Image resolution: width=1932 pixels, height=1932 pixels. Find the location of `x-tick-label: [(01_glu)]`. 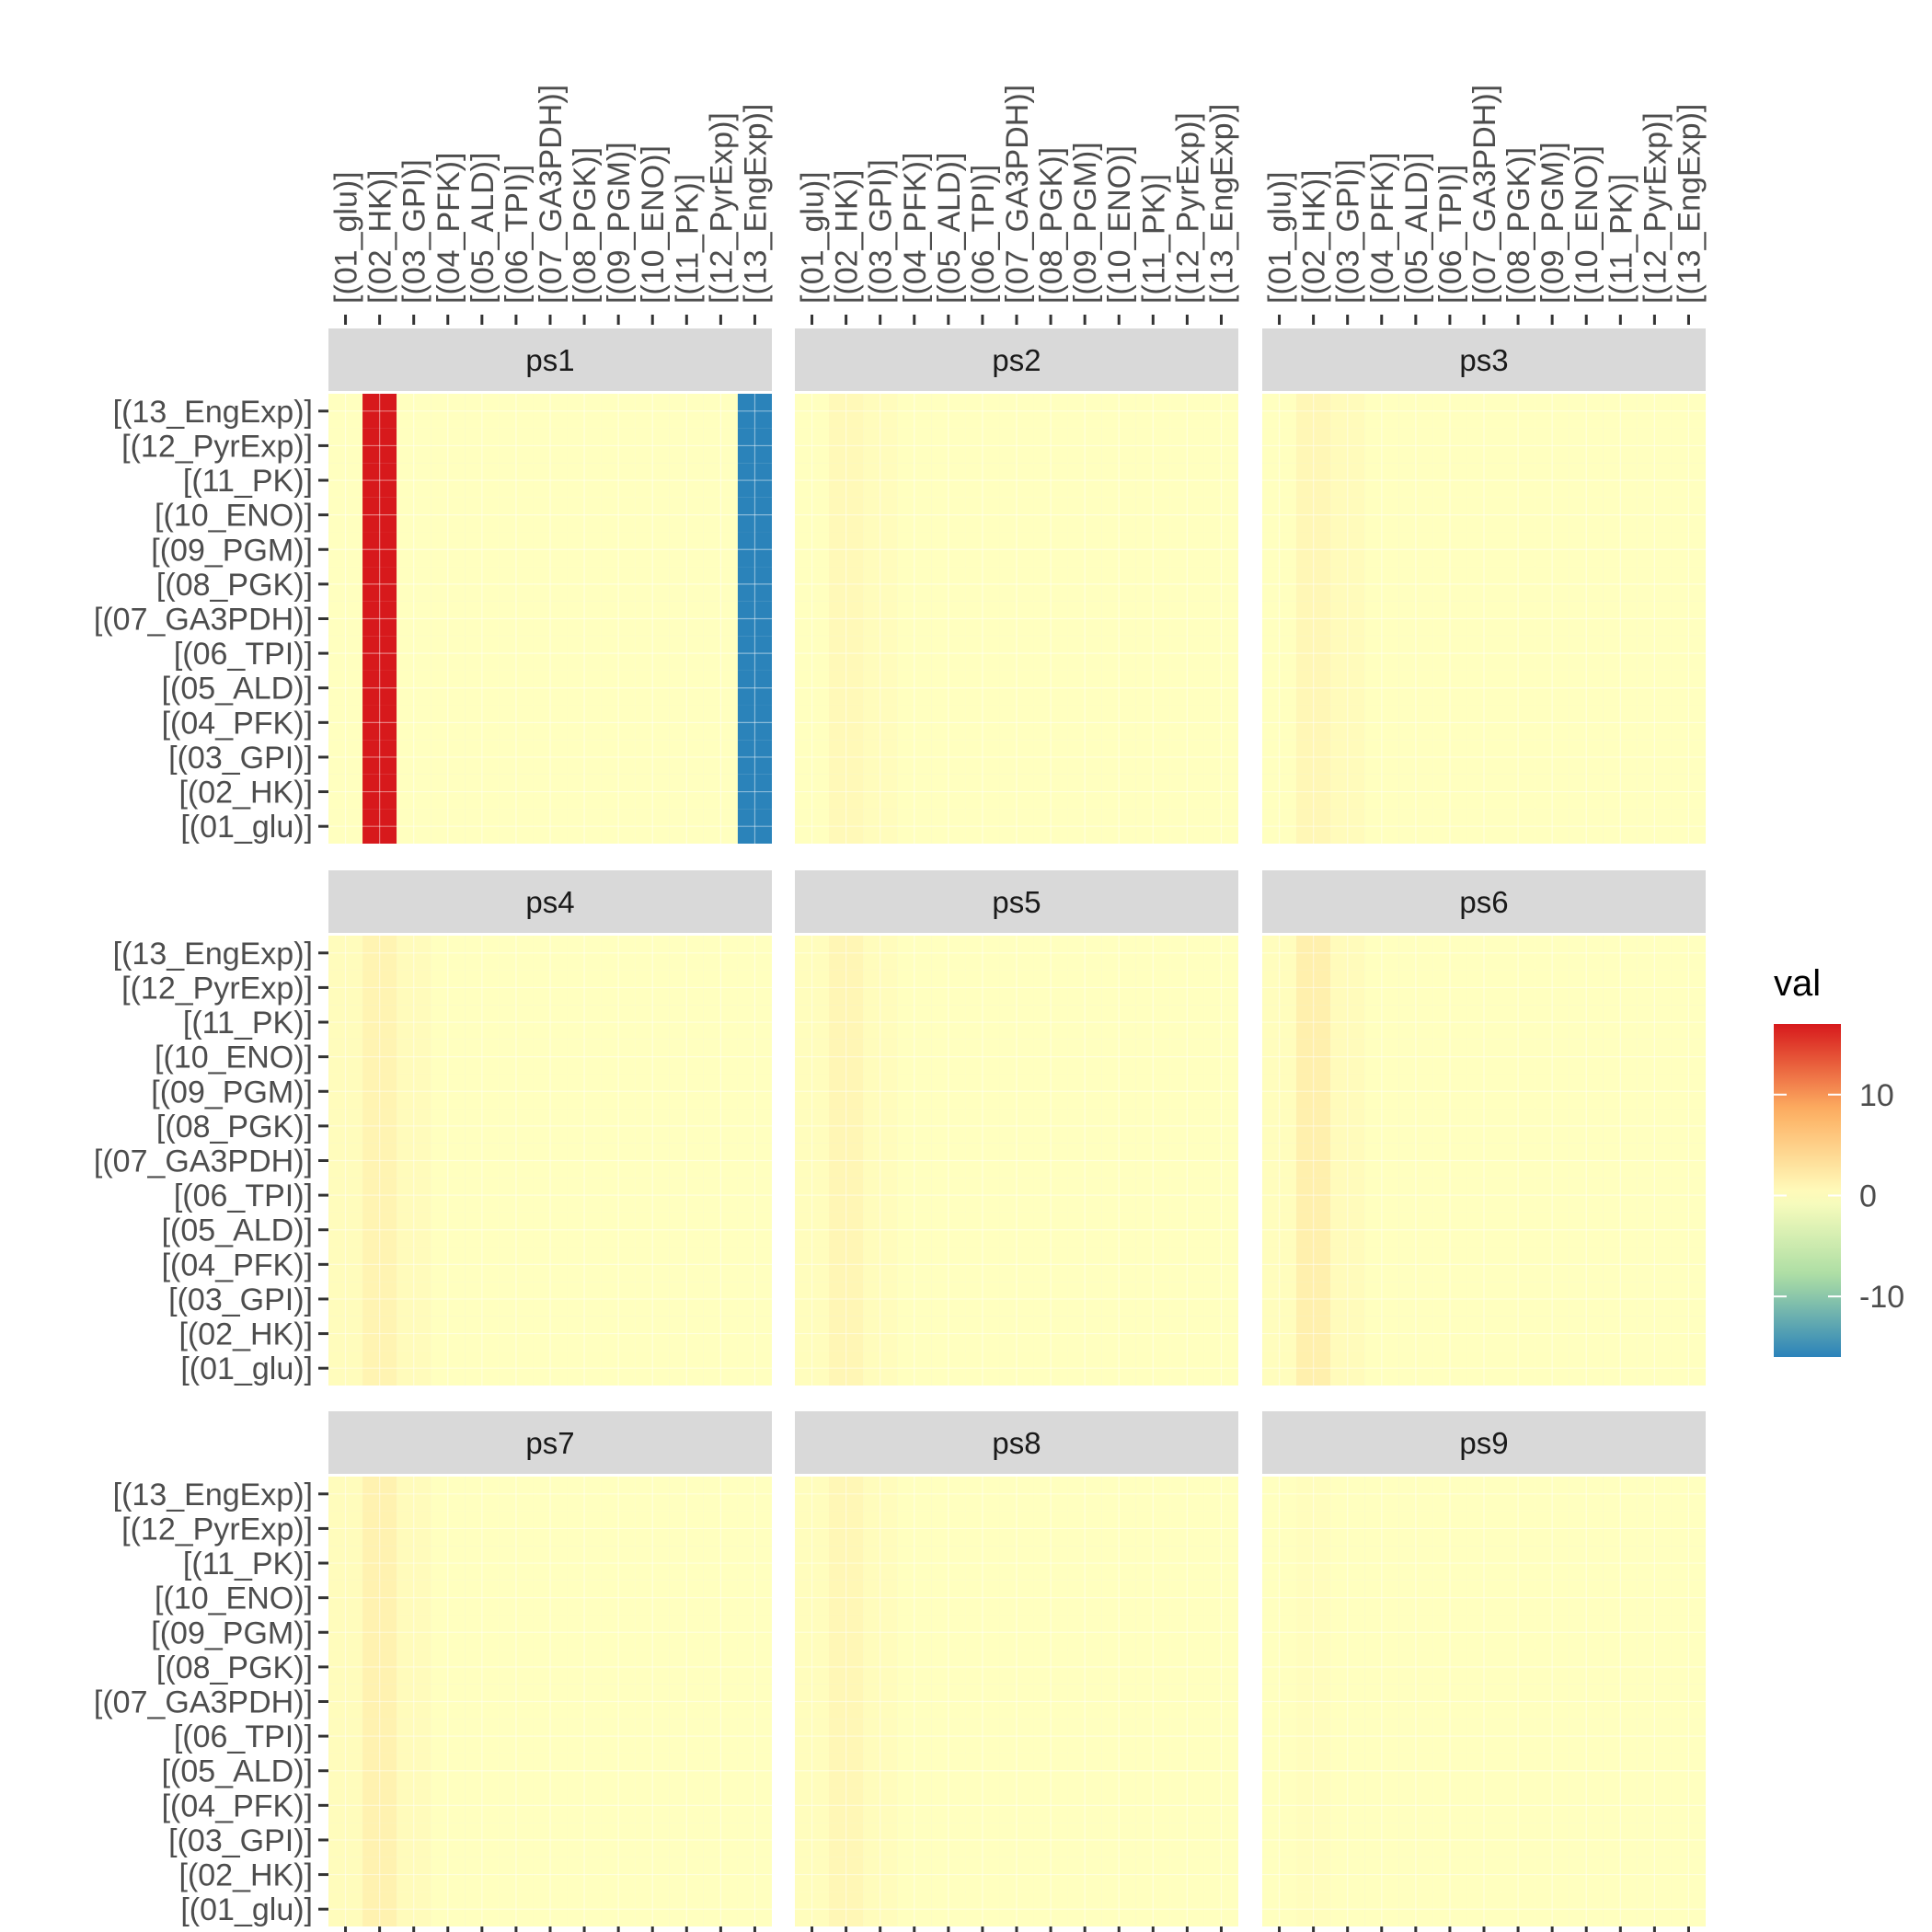

x-tick-label: [(01_glu)] is located at coordinates (813, 237).